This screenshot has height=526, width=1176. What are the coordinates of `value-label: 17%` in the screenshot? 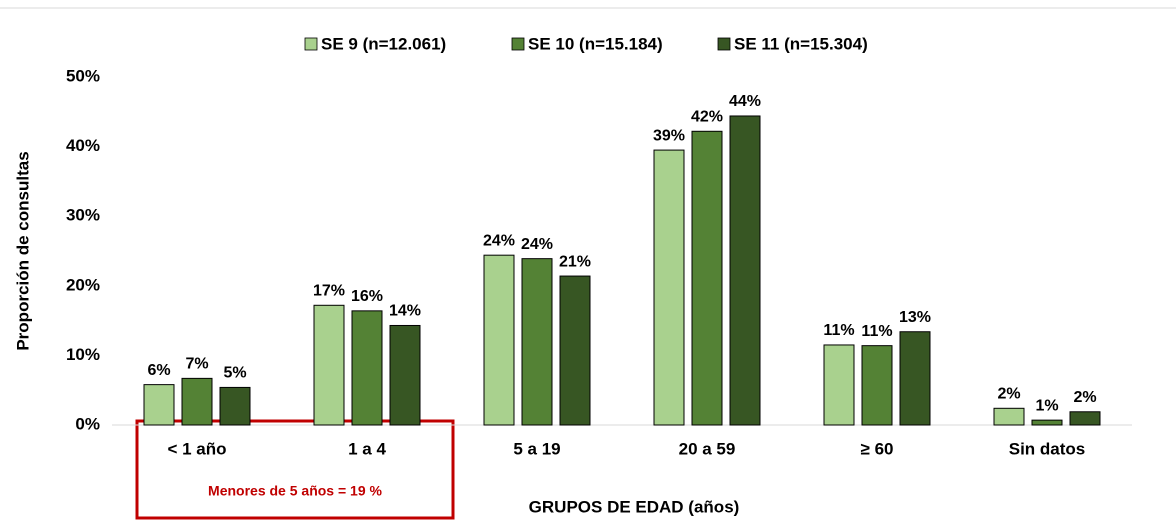 It's located at (329, 291).